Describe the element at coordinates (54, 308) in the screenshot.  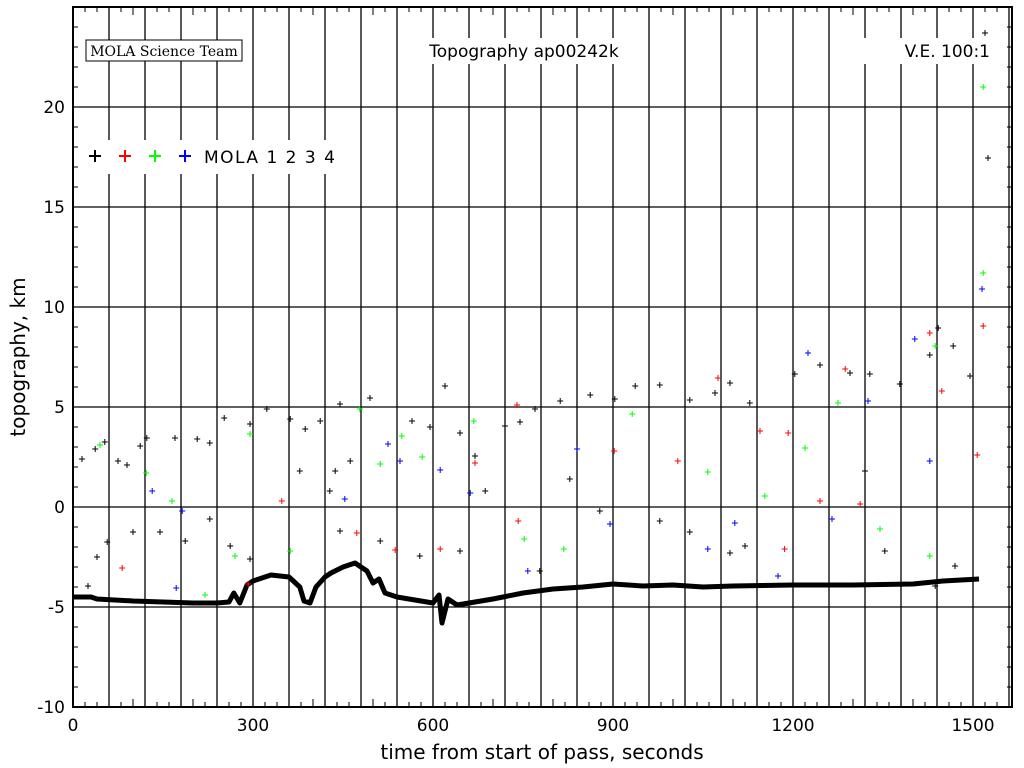
I see `y-tick-label: 10` at that location.